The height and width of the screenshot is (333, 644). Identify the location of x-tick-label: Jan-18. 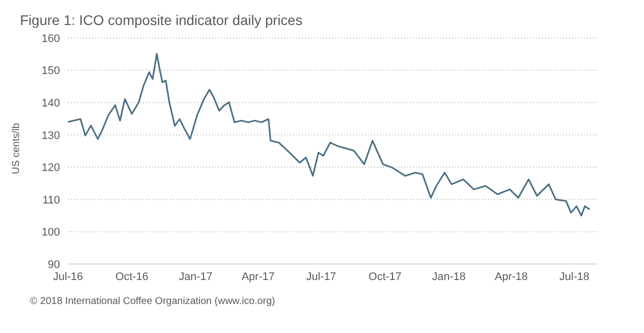
(449, 276).